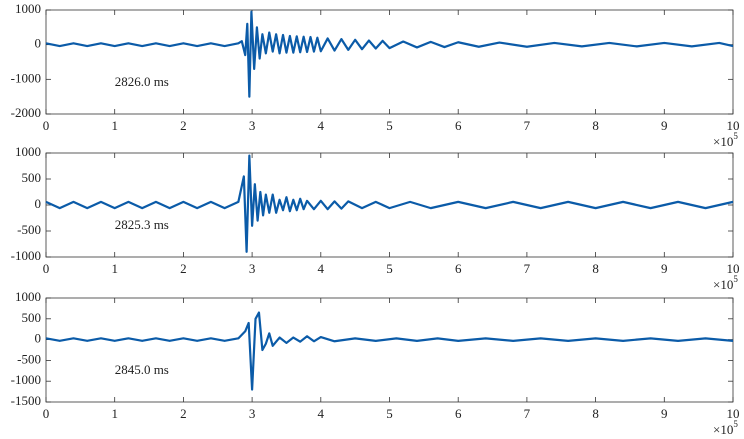 The width and height of the screenshot is (744, 439). I want to click on annotation: 2826.0 ms, so click(142, 81).